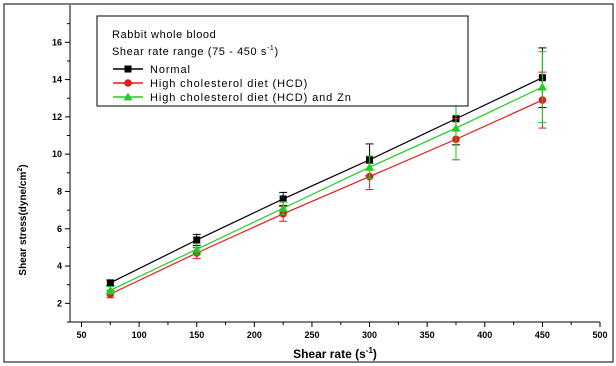 The image size is (616, 366). I want to click on legend-label: High cholesterol diet (HCD), so click(229, 84).